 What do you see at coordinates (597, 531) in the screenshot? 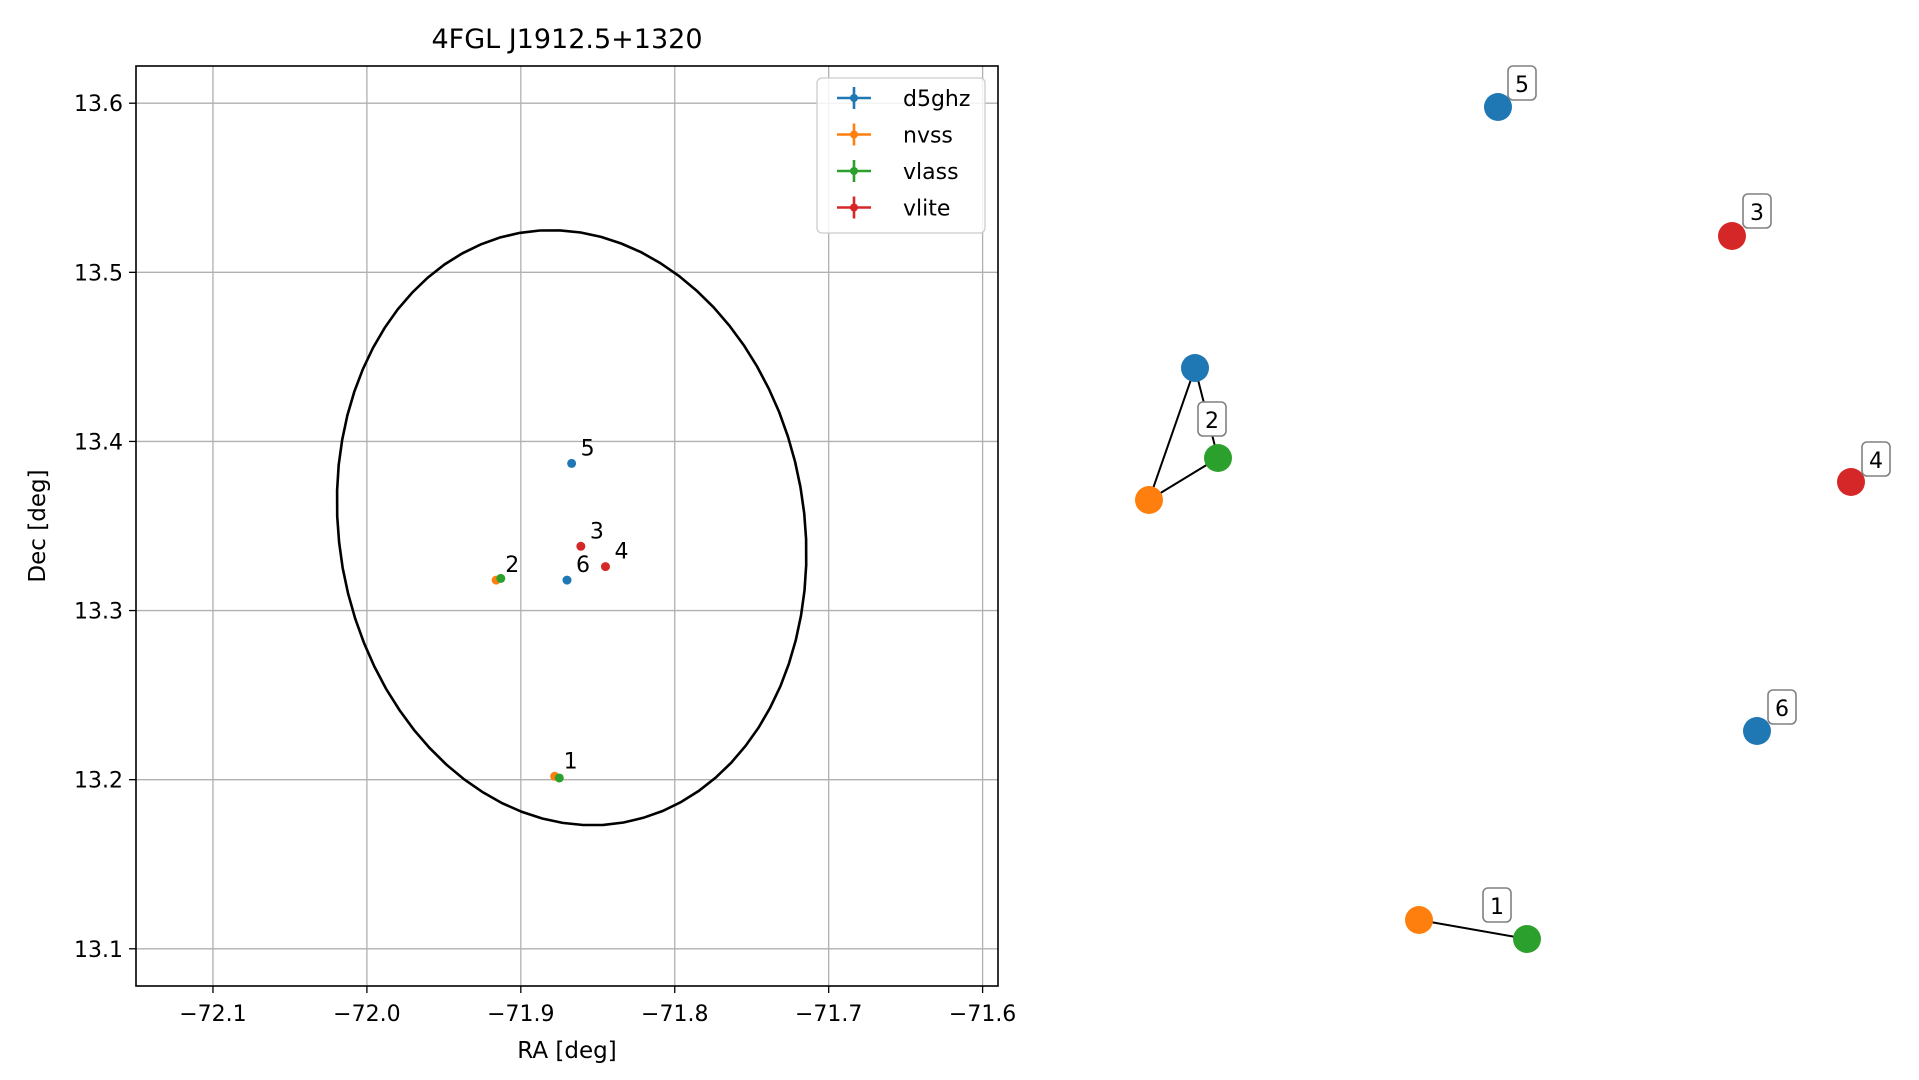
I see `point-label: 3` at bounding box center [597, 531].